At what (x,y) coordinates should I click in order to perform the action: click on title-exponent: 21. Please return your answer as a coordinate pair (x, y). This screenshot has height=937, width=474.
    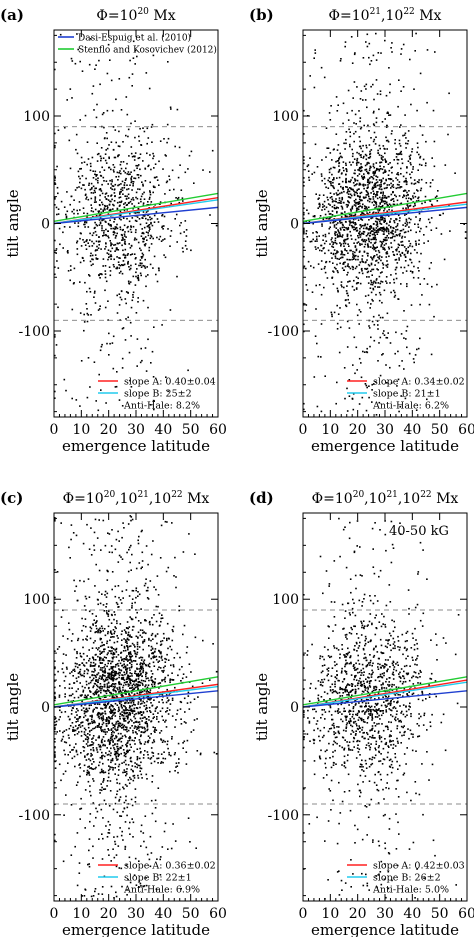
    Looking at the image, I should click on (375, 12).